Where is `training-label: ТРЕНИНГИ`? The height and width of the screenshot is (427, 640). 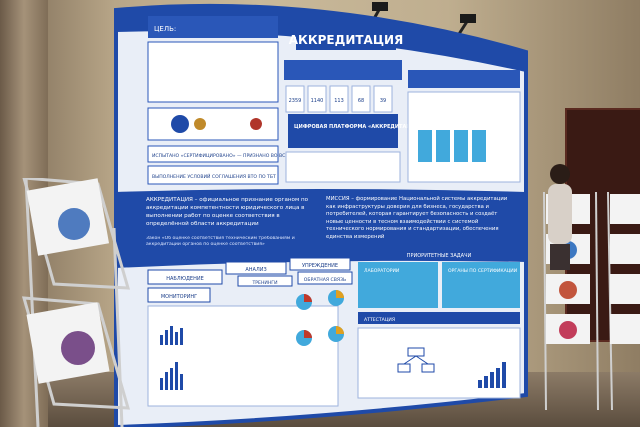
training-label: ТРЕНИНГИ is located at coordinates (264, 283).